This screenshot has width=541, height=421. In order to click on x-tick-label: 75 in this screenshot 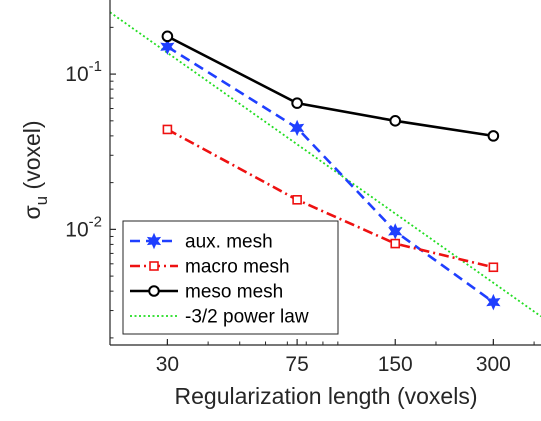, I will do `click(296, 364)`.